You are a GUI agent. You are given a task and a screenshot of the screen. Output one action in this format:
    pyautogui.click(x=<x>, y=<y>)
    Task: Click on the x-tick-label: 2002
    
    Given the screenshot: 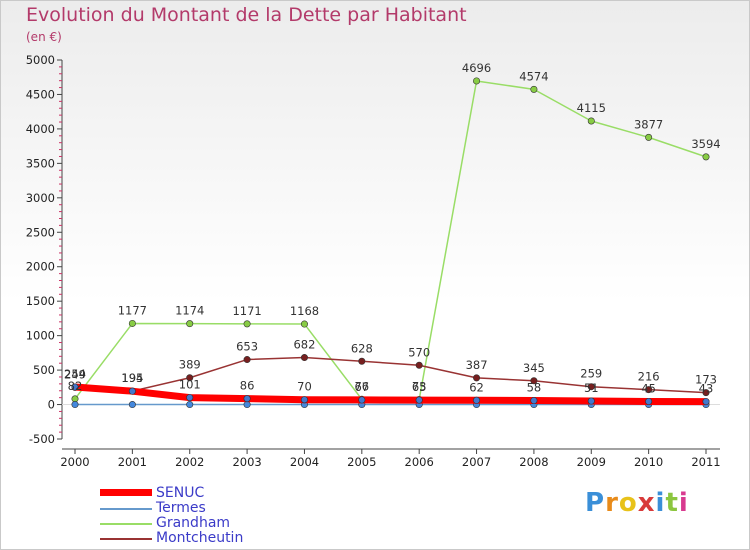 What is the action you would take?
    pyautogui.click(x=189, y=462)
    